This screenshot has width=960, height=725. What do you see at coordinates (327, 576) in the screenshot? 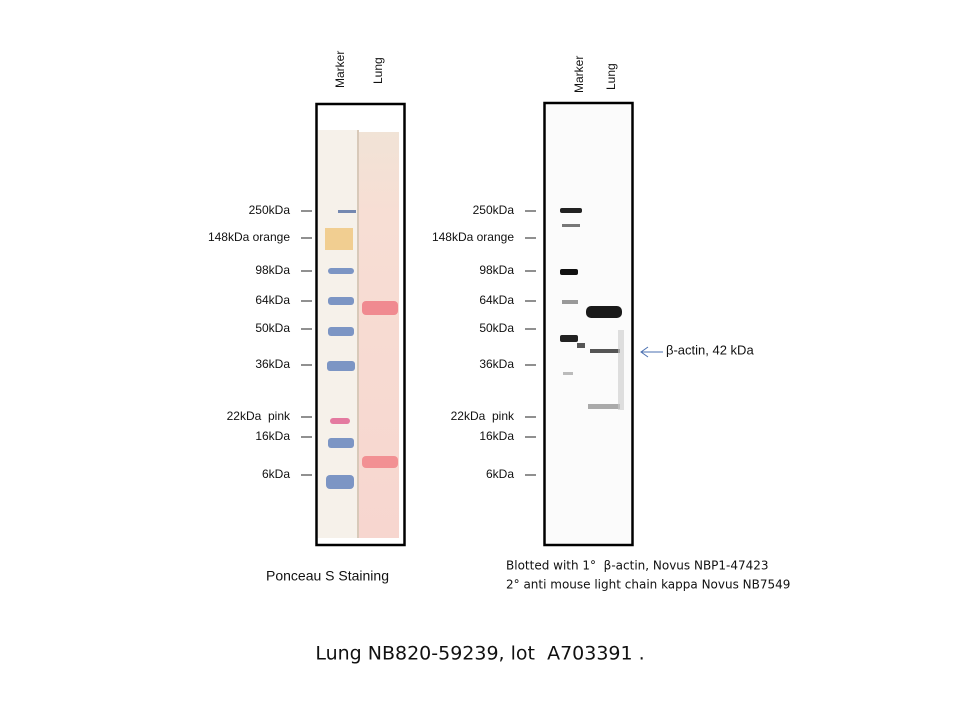
I see `caption: Ponceau S Staining` at bounding box center [327, 576].